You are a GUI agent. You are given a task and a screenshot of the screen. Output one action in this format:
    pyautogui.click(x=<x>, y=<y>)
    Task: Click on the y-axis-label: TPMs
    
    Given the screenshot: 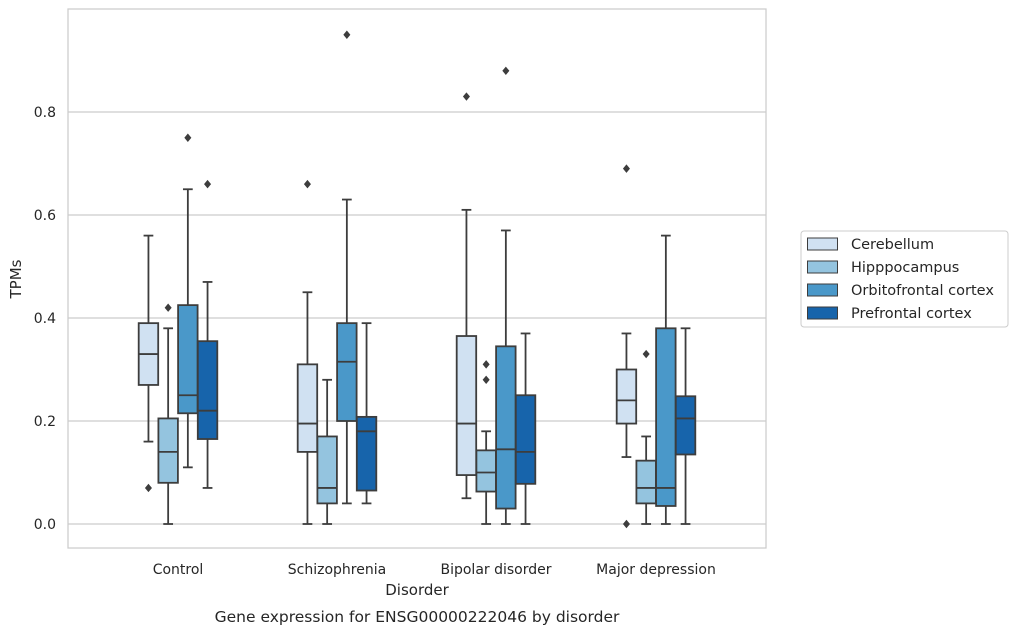 What is the action you would take?
    pyautogui.click(x=16, y=279)
    